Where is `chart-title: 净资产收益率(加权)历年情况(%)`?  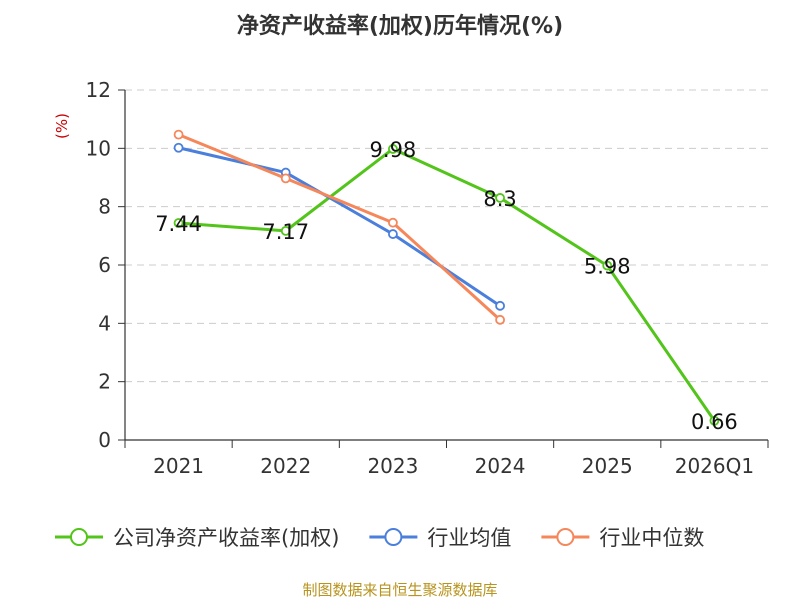
chart-title: 净资产收益率(加权)历年情况(%) is located at coordinates (400, 26).